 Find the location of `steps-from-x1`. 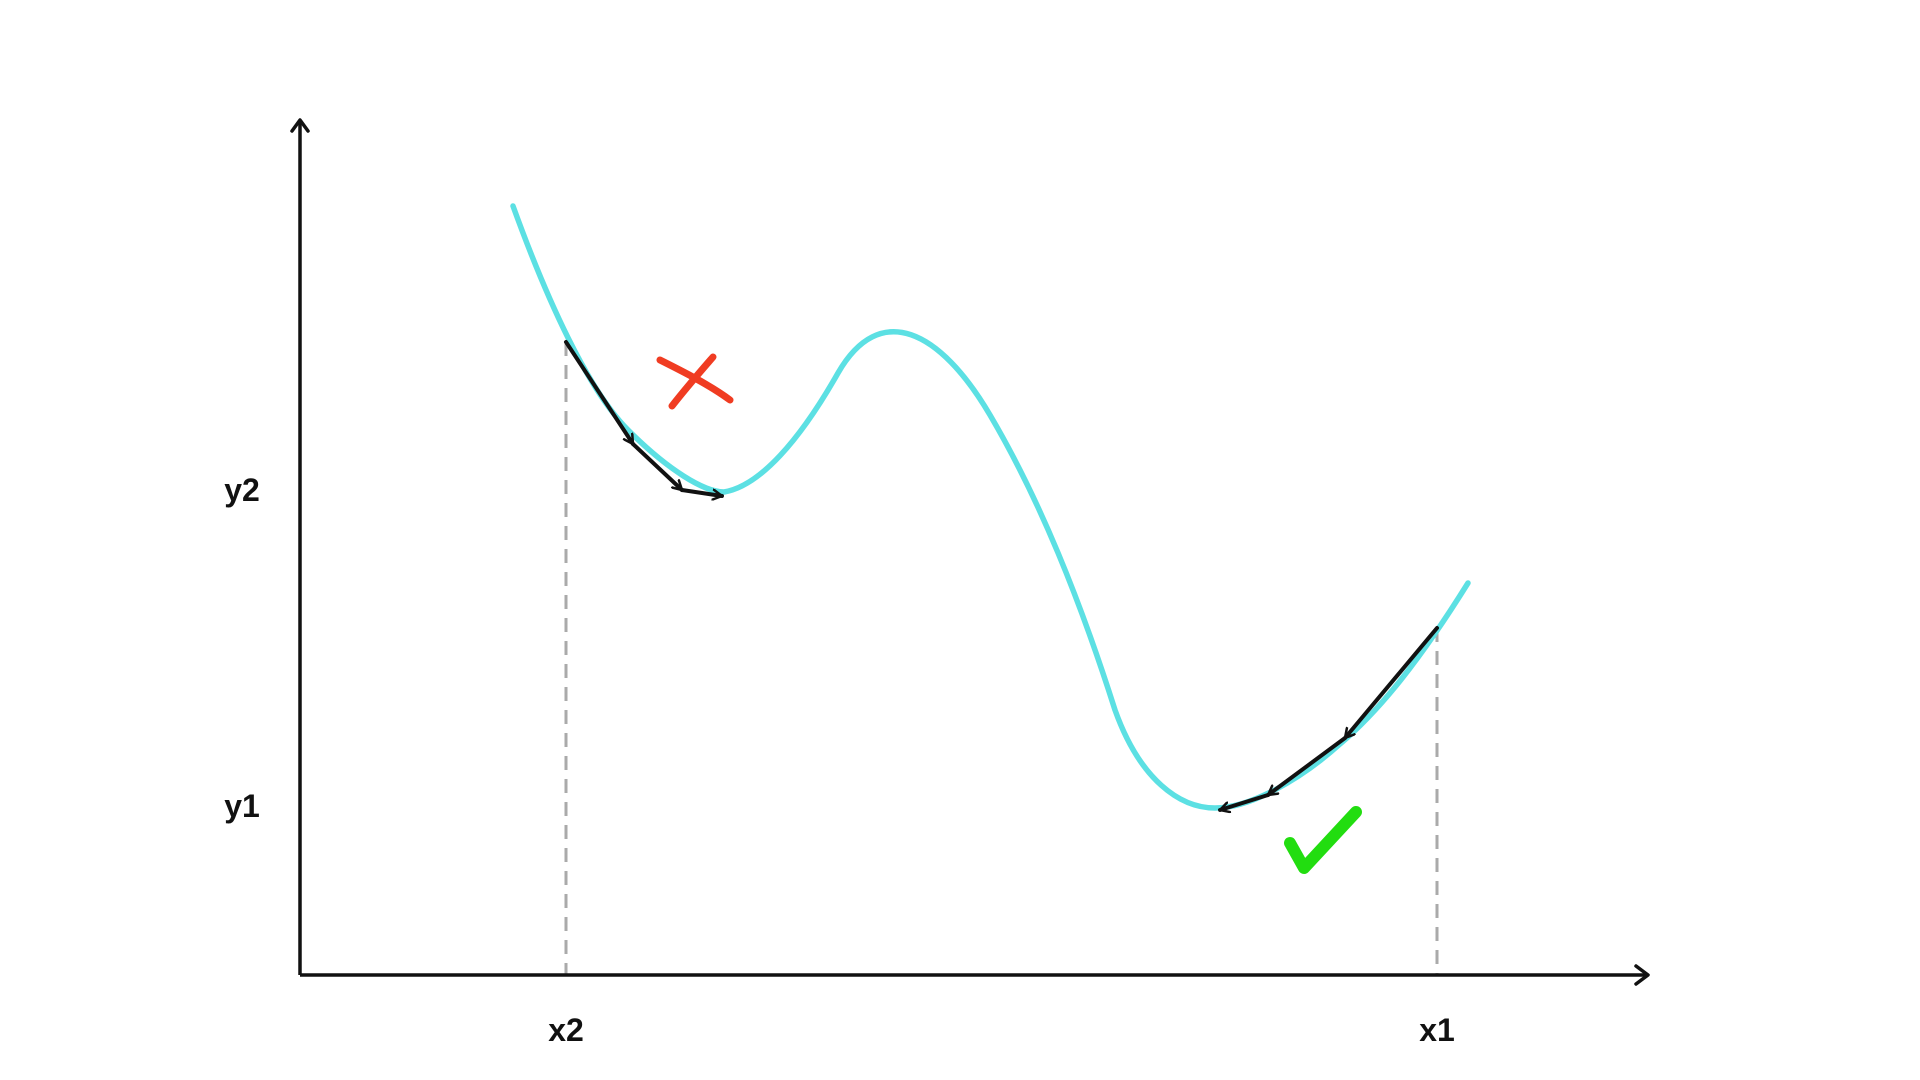

steps-from-x1 is located at coordinates (1328, 718).